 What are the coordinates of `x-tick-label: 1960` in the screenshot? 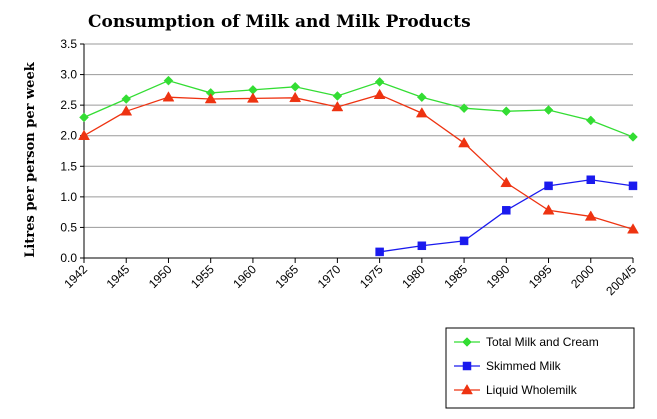 It's located at (244, 276).